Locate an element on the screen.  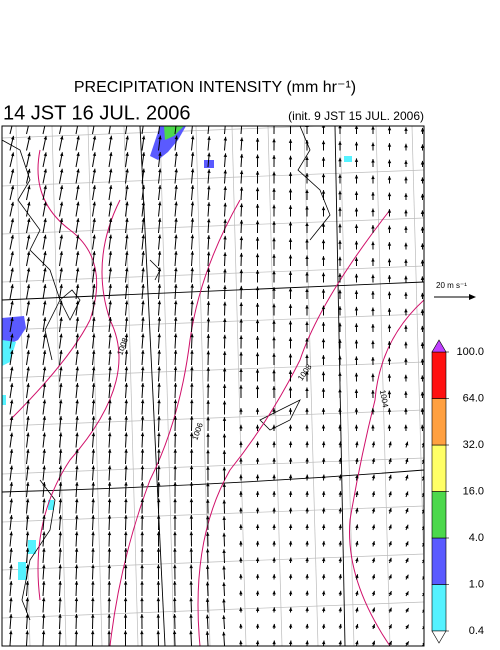
colorbar-over is located at coordinates (439, 346).